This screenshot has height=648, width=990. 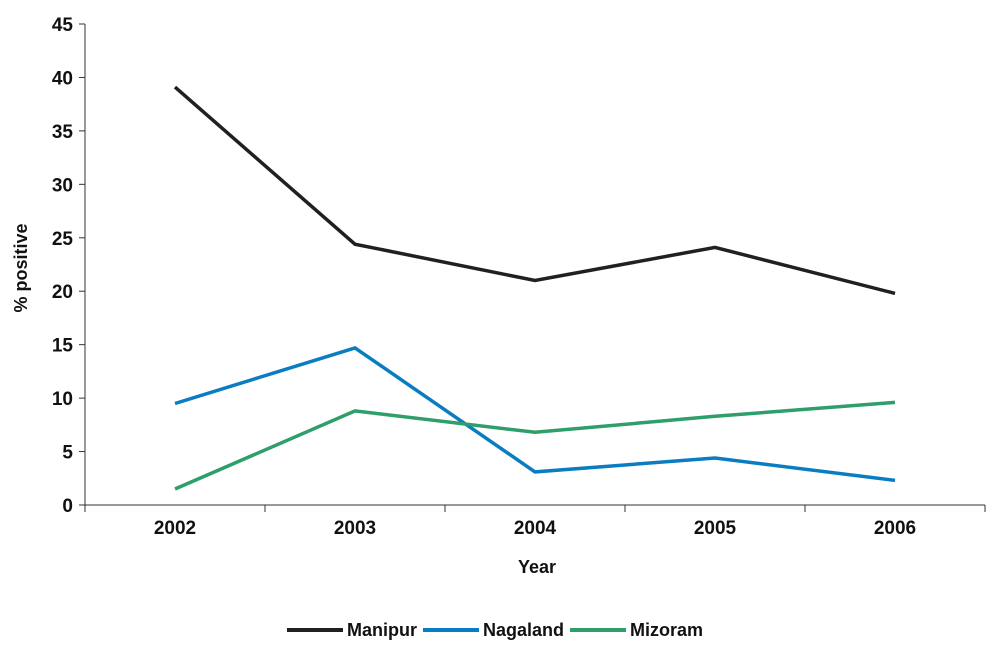 I want to click on legend-label: Nagaland, so click(x=523, y=630).